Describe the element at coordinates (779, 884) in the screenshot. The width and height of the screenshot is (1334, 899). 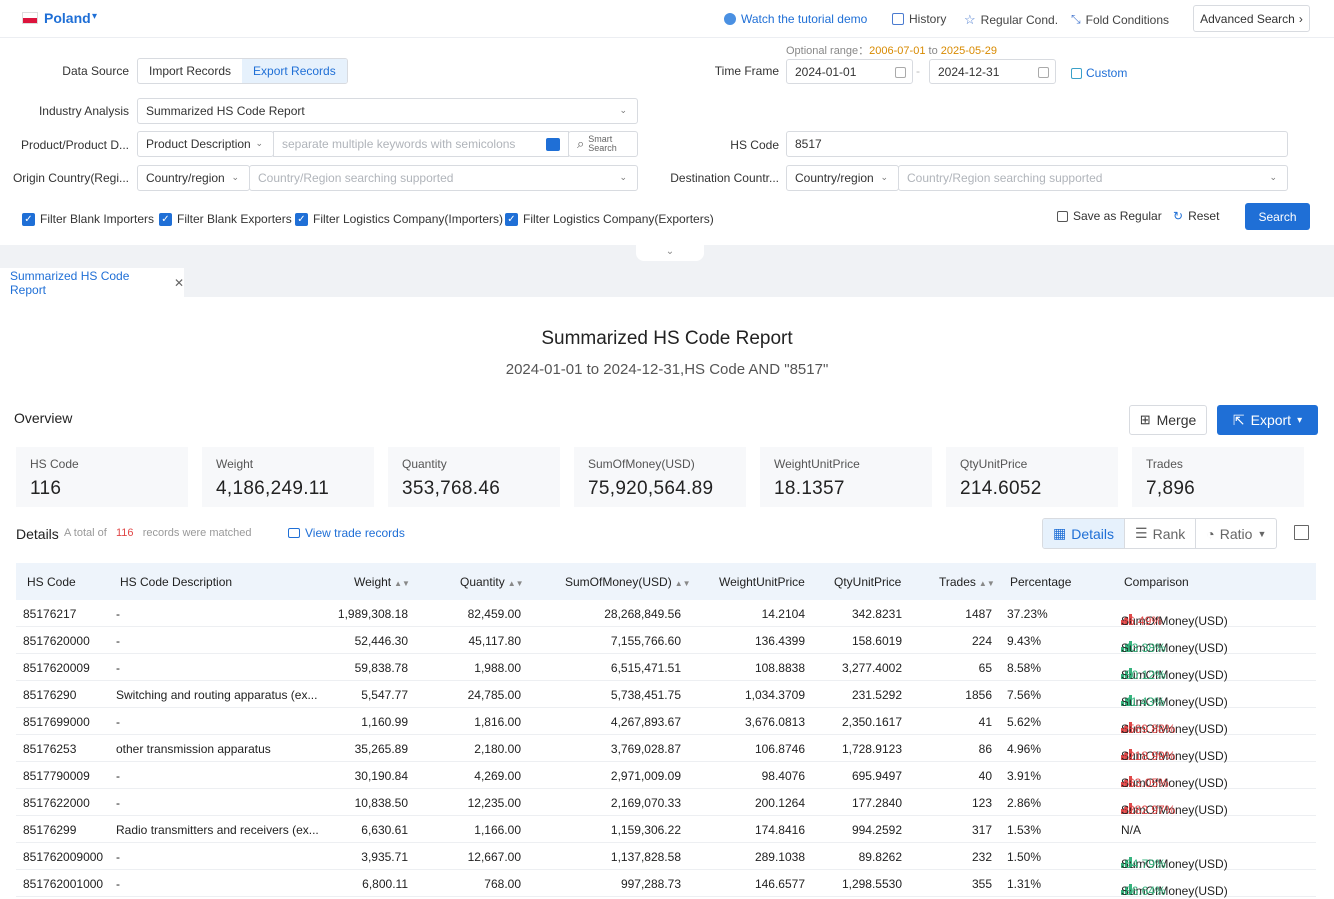
I see `weight-unit-price-cell: 146.6577` at that location.